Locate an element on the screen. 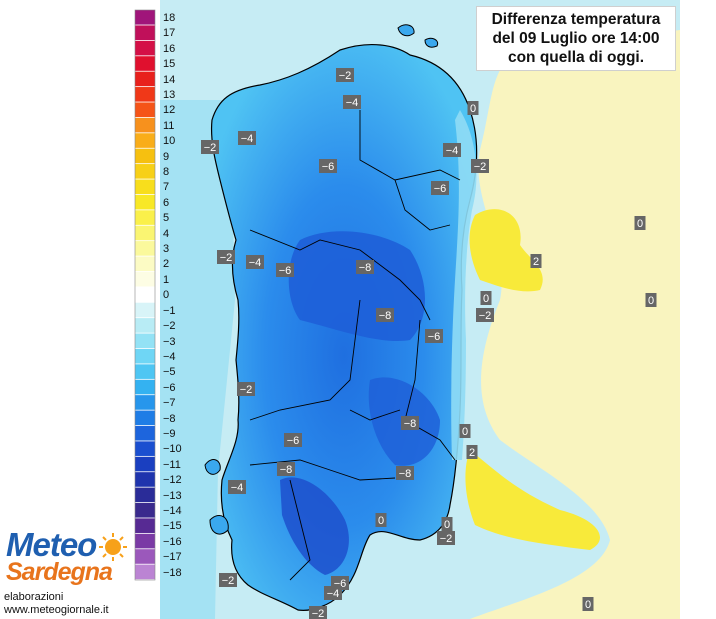  north-islet is located at coordinates (406, 30).